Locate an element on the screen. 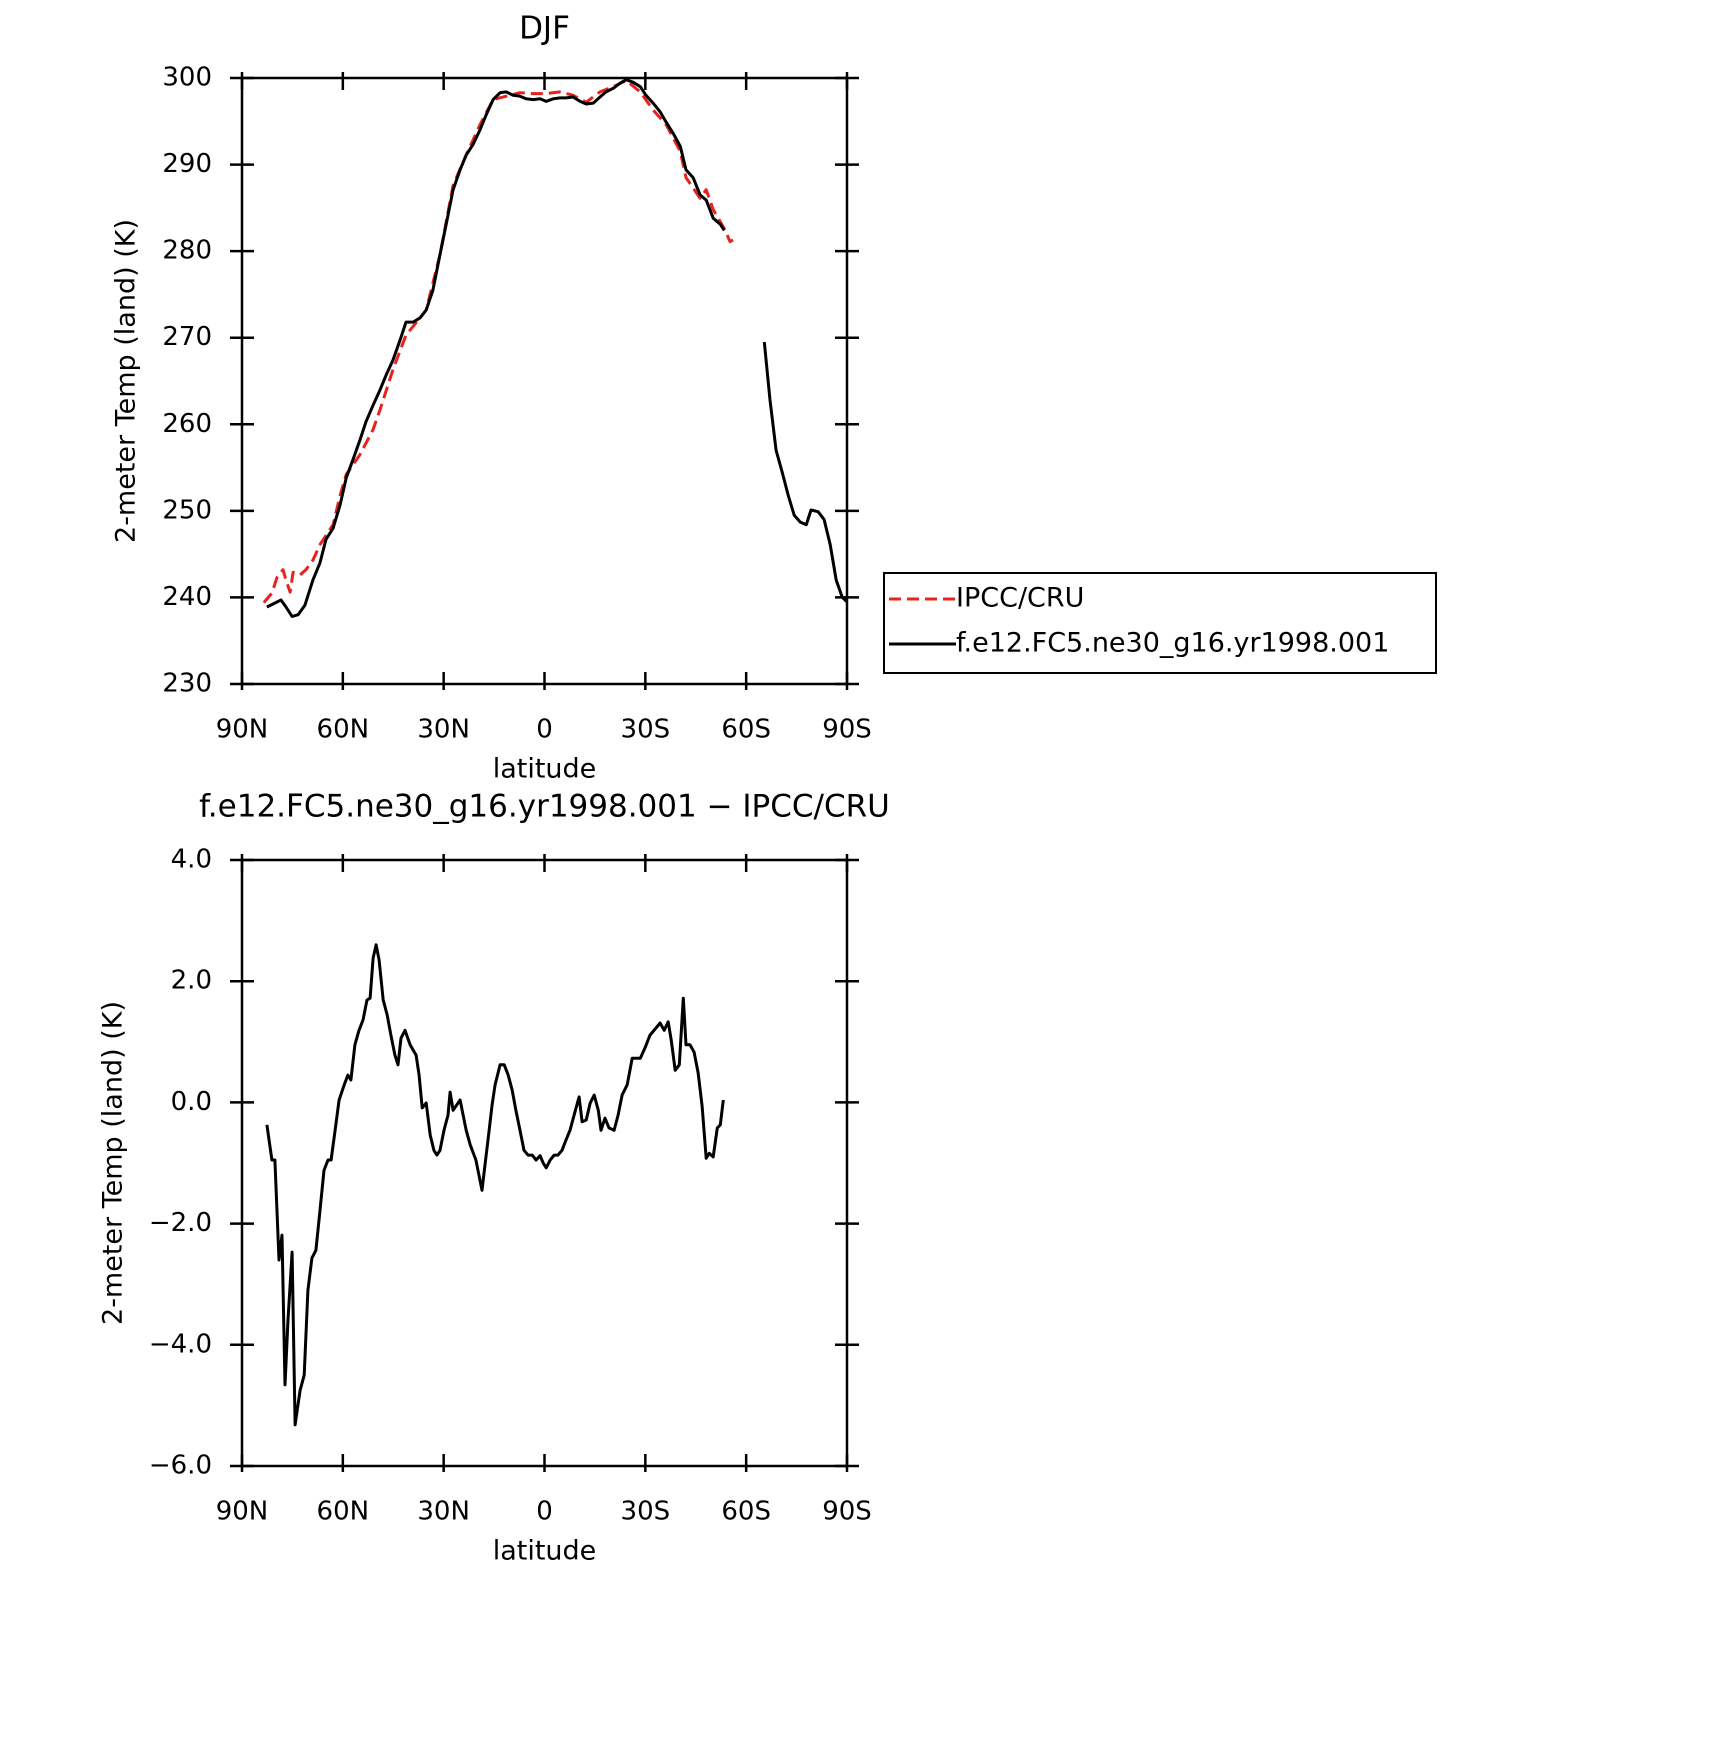 The width and height of the screenshot is (1710, 1751). y-tick-label: −6.0 is located at coordinates (180, 1466).